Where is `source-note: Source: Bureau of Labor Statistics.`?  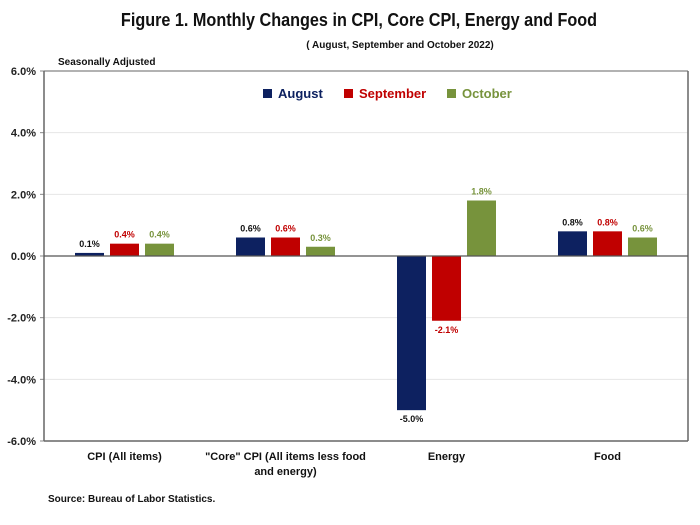 source-note: Source: Bureau of Labor Statistics. is located at coordinates (132, 499).